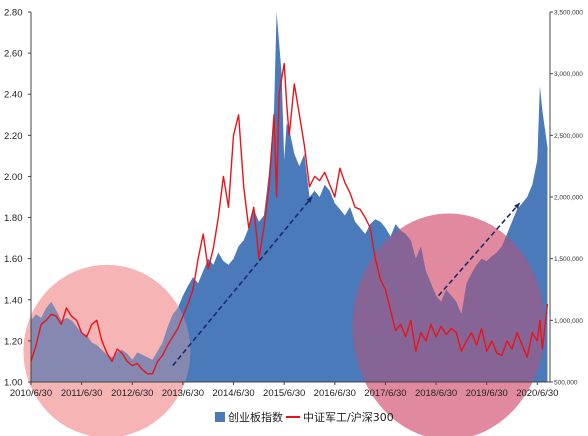  Describe the element at coordinates (568, 13) in the screenshot. I see `right-tick-label: 3,500,000` at that location.